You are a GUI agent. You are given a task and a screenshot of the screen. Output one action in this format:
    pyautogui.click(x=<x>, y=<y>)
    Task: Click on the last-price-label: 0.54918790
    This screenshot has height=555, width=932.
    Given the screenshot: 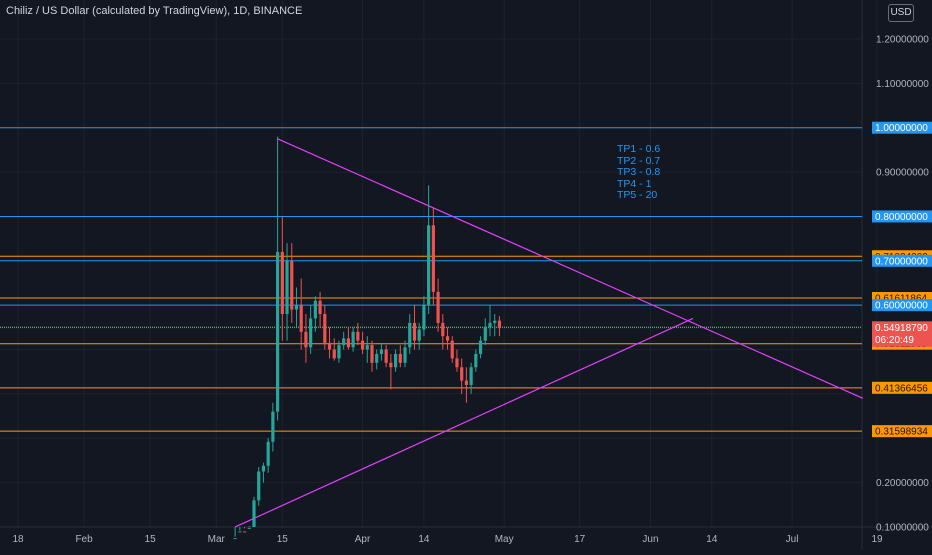 What is the action you would take?
    pyautogui.click(x=901, y=328)
    